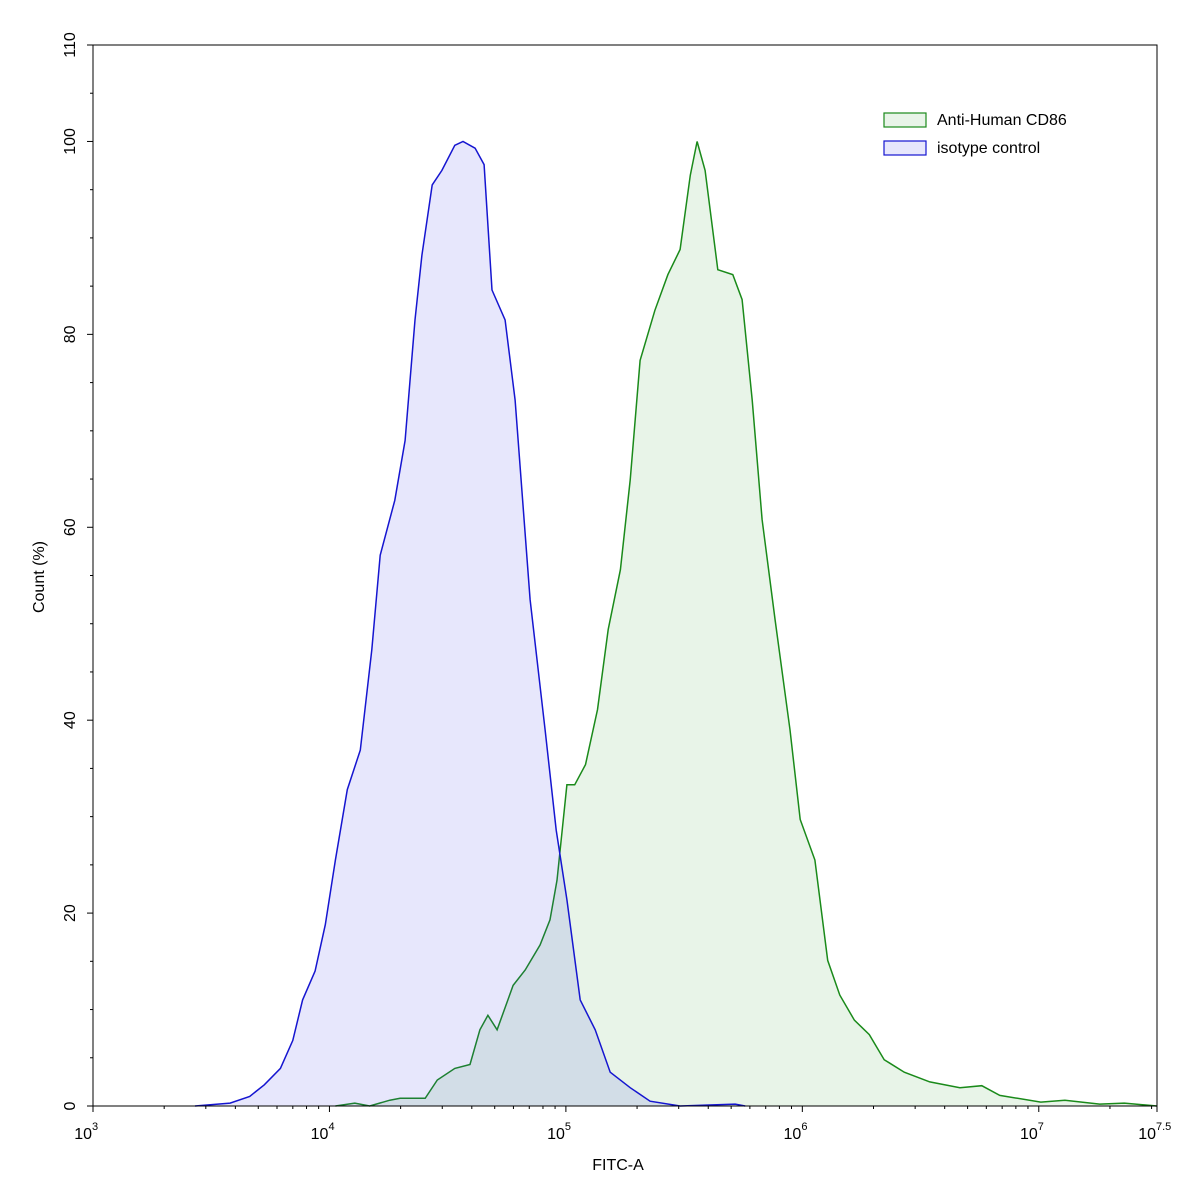  I want to click on y-tick-label: 110, so click(70, 45).